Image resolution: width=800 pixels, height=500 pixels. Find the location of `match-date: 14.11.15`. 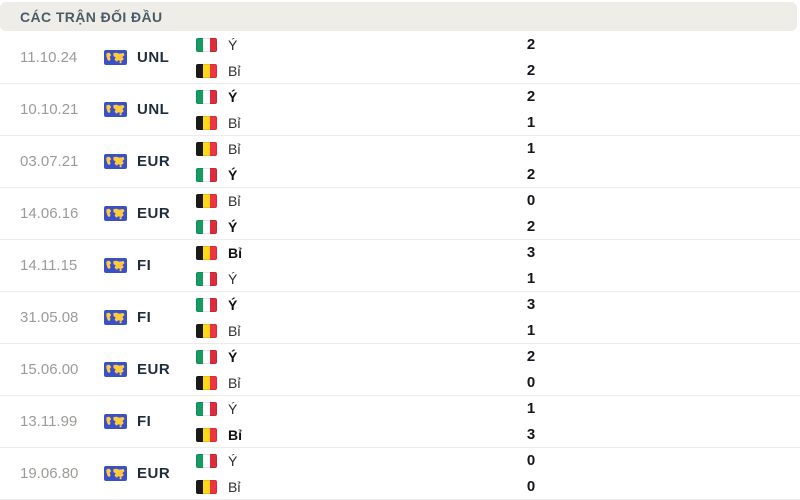

match-date: 14.11.15 is located at coordinates (49, 265).